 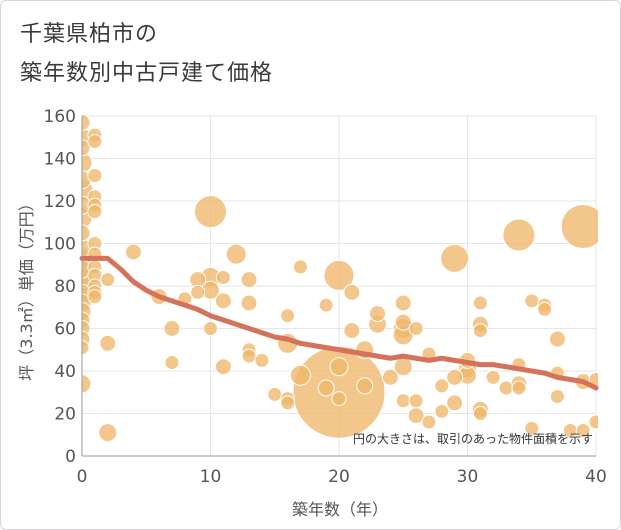 I want to click on y-axis-title: 坪（3.3㎡）単価（万円）, so click(x=26, y=287).